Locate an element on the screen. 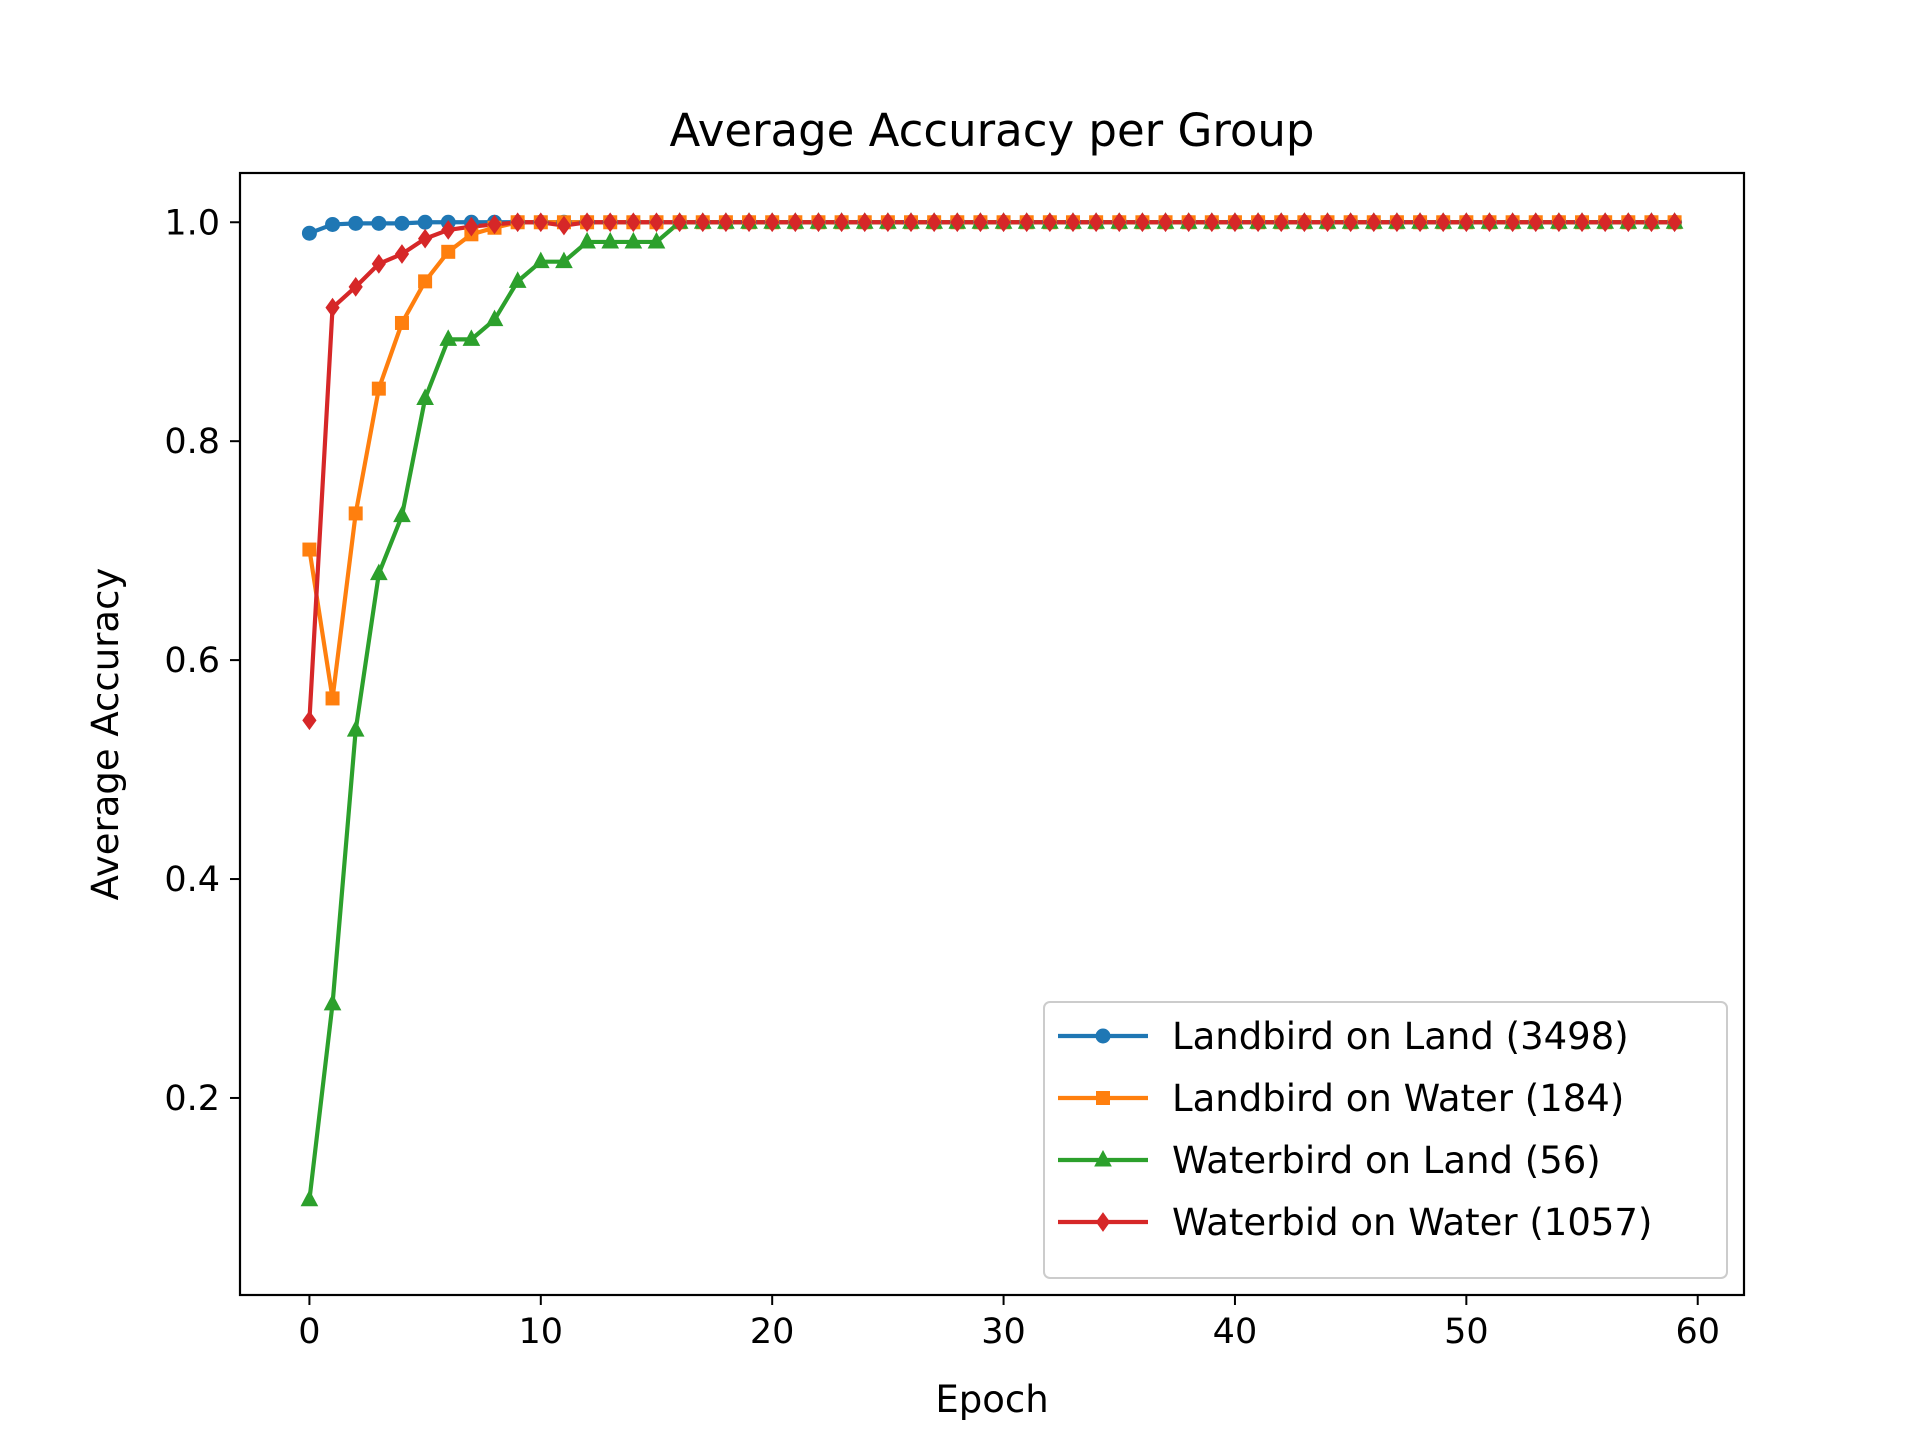 The width and height of the screenshot is (1920, 1440). chart-title: Average Accuracy per Group is located at coordinates (992, 130).